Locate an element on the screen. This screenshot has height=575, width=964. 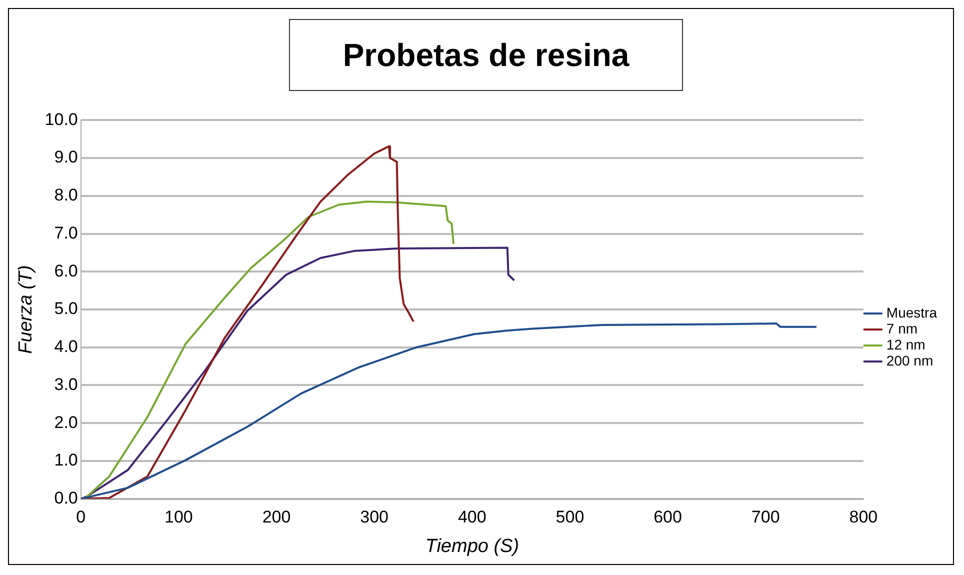
x-tick-label: 300 is located at coordinates (374, 517).